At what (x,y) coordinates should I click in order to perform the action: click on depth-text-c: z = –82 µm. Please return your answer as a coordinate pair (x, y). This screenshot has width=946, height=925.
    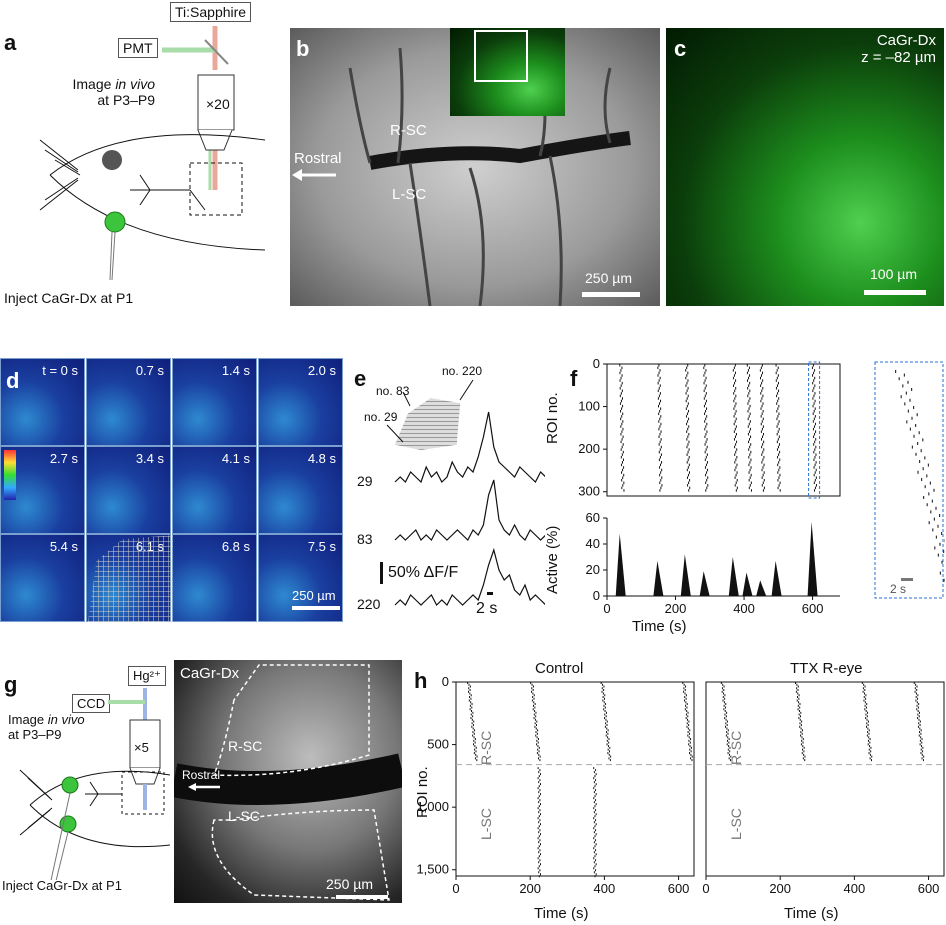
    Looking at the image, I should click on (898, 57).